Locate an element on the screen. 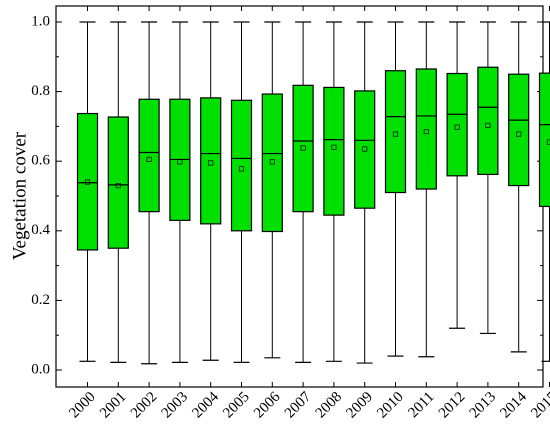 This screenshot has height=438, width=550. x-tick-label: 2009 is located at coordinates (359, 405).